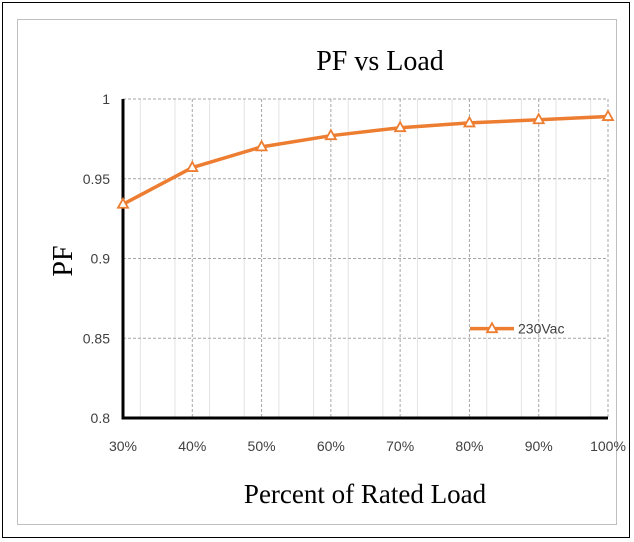 The height and width of the screenshot is (542, 634). I want to click on y-axis-label: PF, so click(63, 260).